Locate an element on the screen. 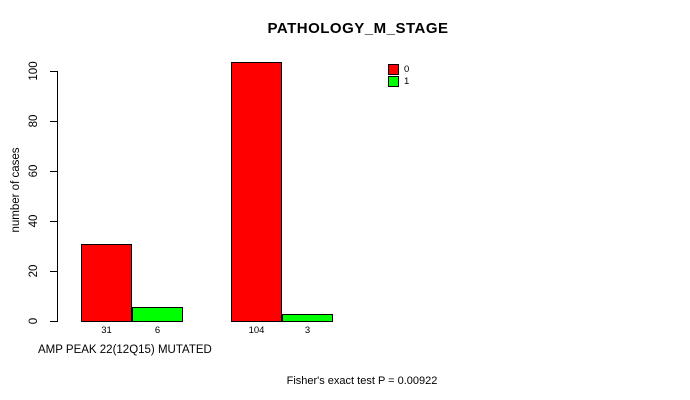 Image resolution: width=690 pixels, height=400 pixels. annotation-fisher-test: Fisher's exact test P = 0.00922 is located at coordinates (362, 381).